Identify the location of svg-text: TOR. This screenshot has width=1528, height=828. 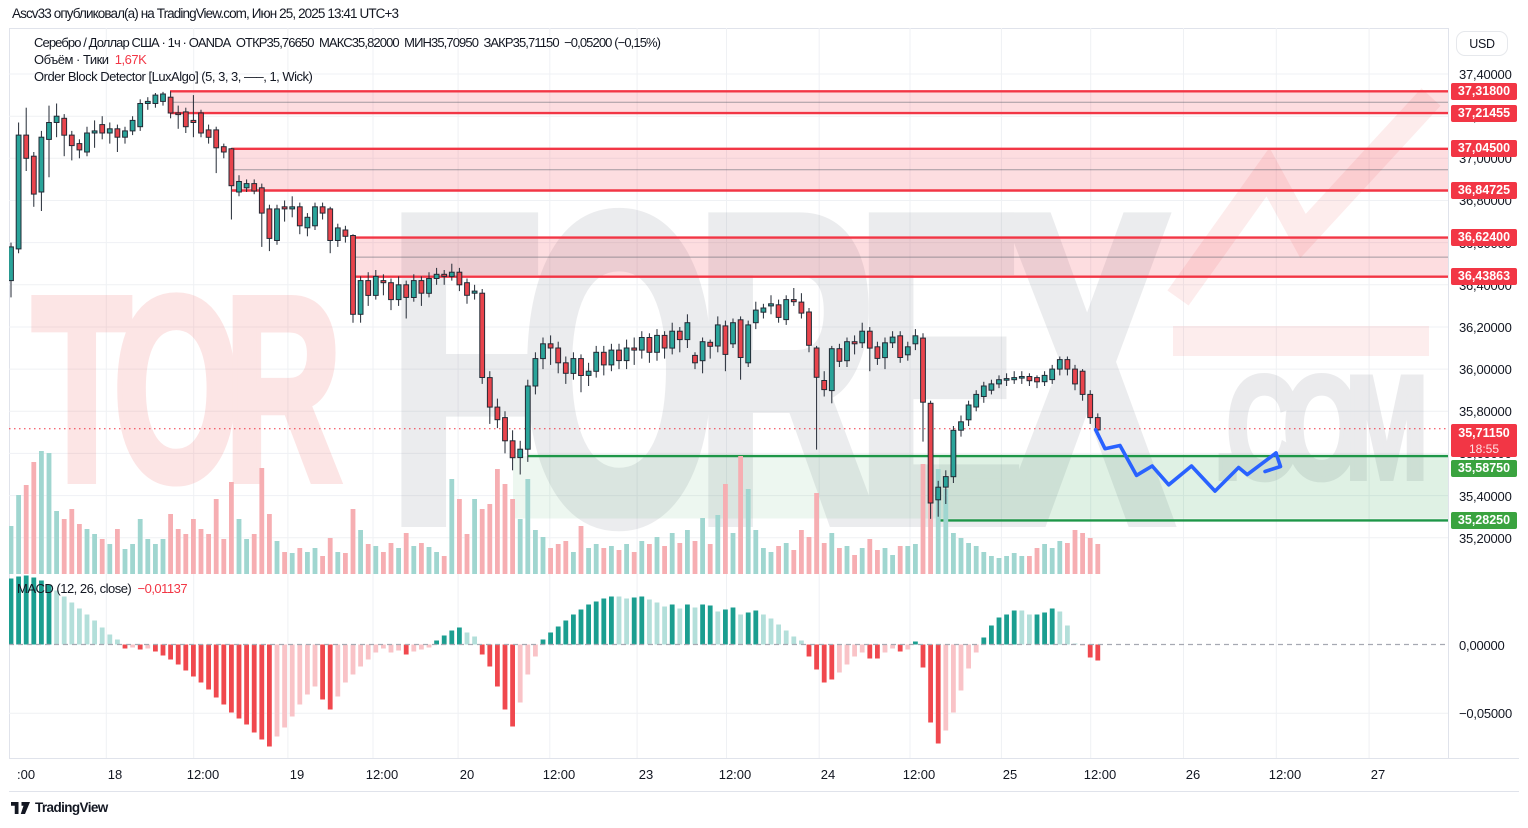
(187, 389).